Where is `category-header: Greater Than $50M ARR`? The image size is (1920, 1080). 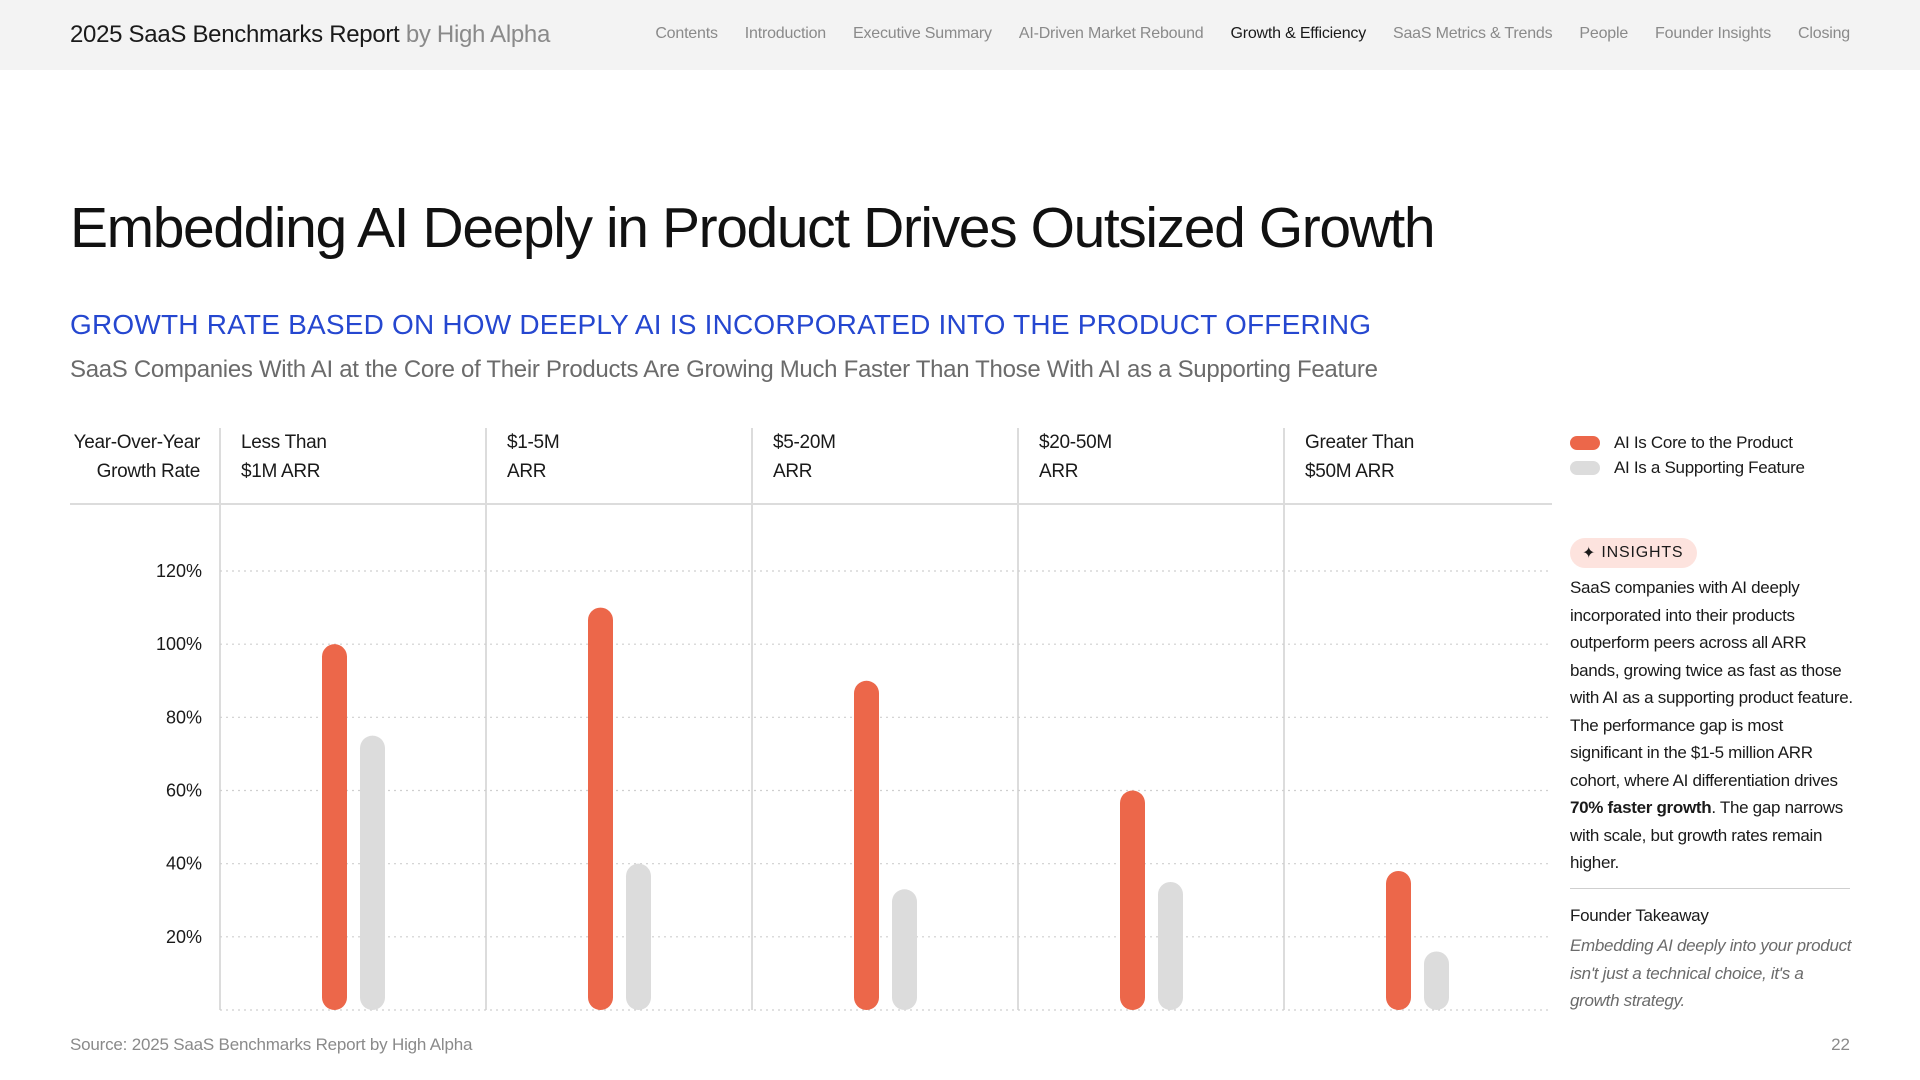
category-header: Greater Than $50M ARR is located at coordinates (1360, 457).